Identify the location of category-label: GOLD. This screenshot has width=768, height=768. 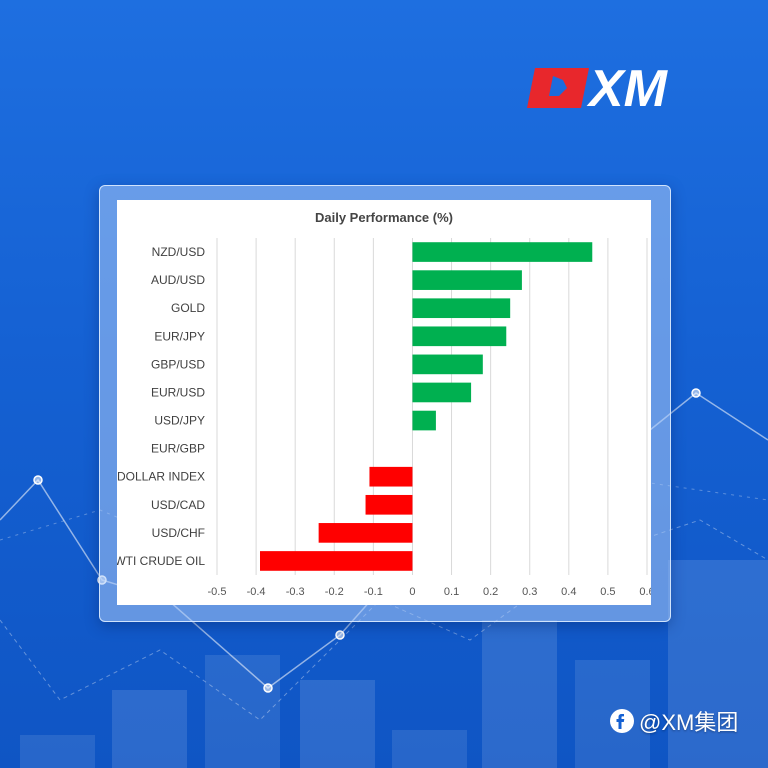
(188, 308).